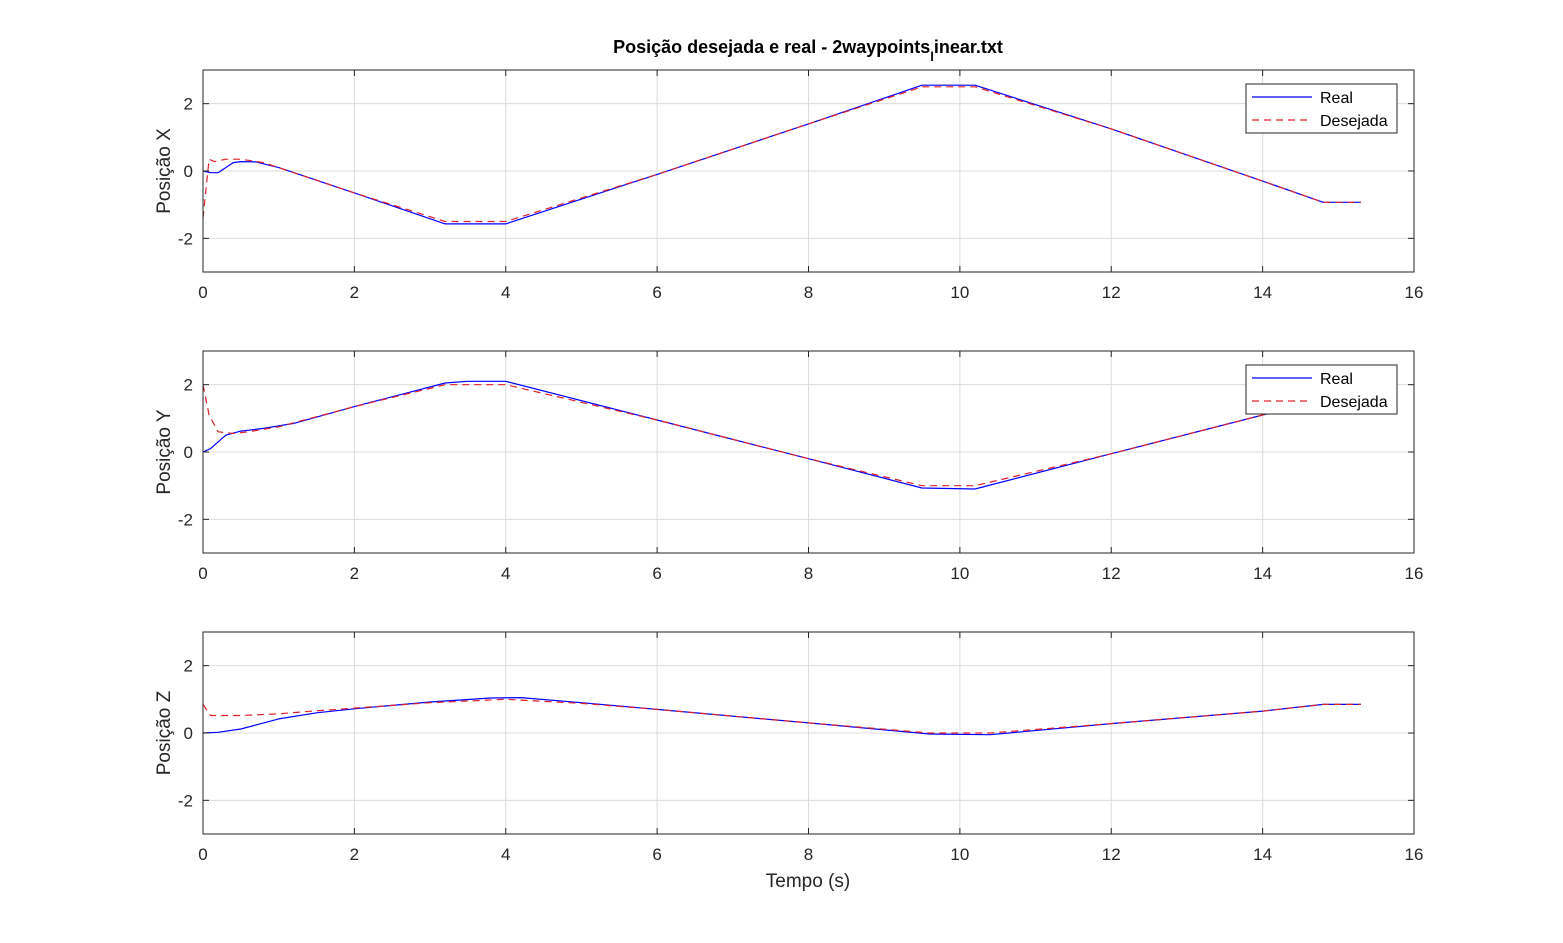  What do you see at coordinates (164, 452) in the screenshot?
I see `y-axis-label: Posição Y` at bounding box center [164, 452].